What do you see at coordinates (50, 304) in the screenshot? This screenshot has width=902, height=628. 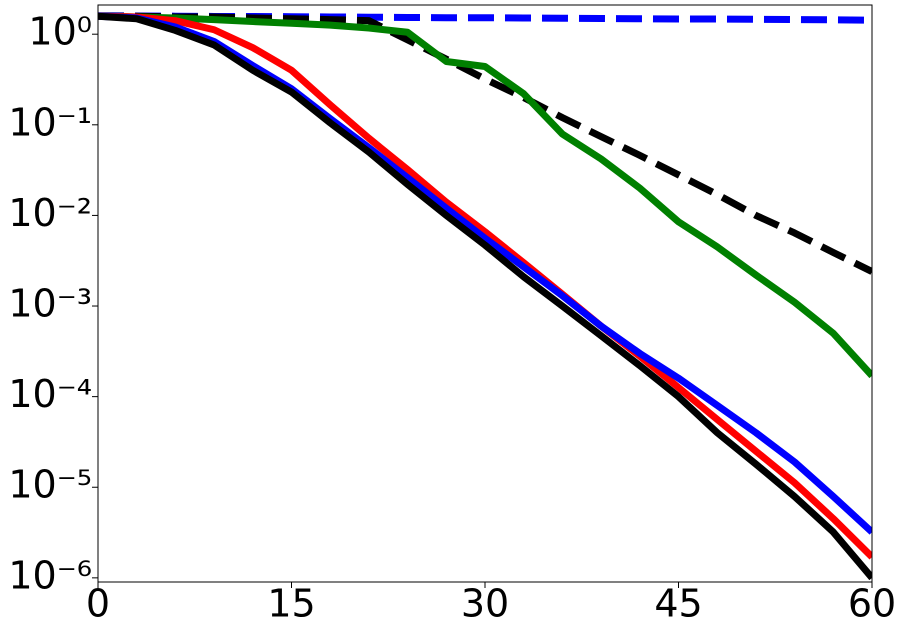 I see `y-tick-label: 10⁻³` at bounding box center [50, 304].